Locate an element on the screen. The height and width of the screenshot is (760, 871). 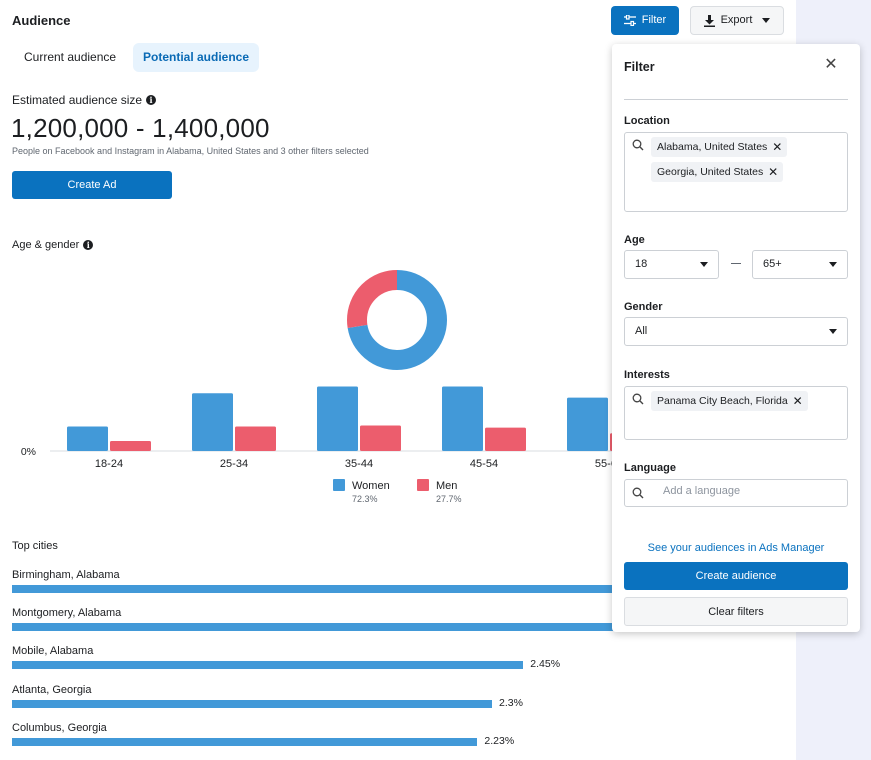
city-name: Columbus, Georgia is located at coordinates (59, 728).